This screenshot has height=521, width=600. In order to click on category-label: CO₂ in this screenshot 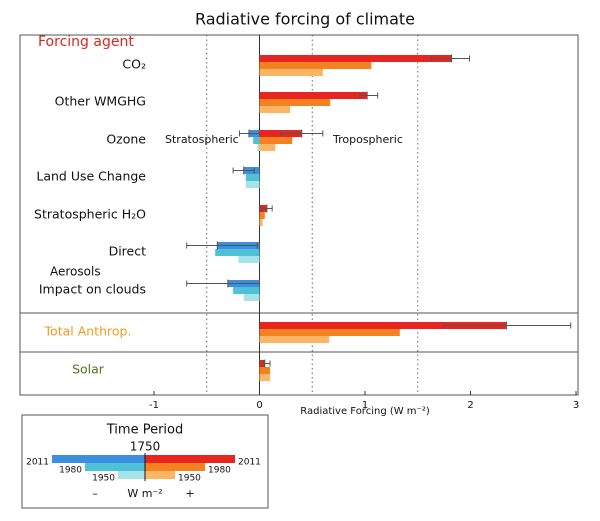, I will do `click(134, 64)`.